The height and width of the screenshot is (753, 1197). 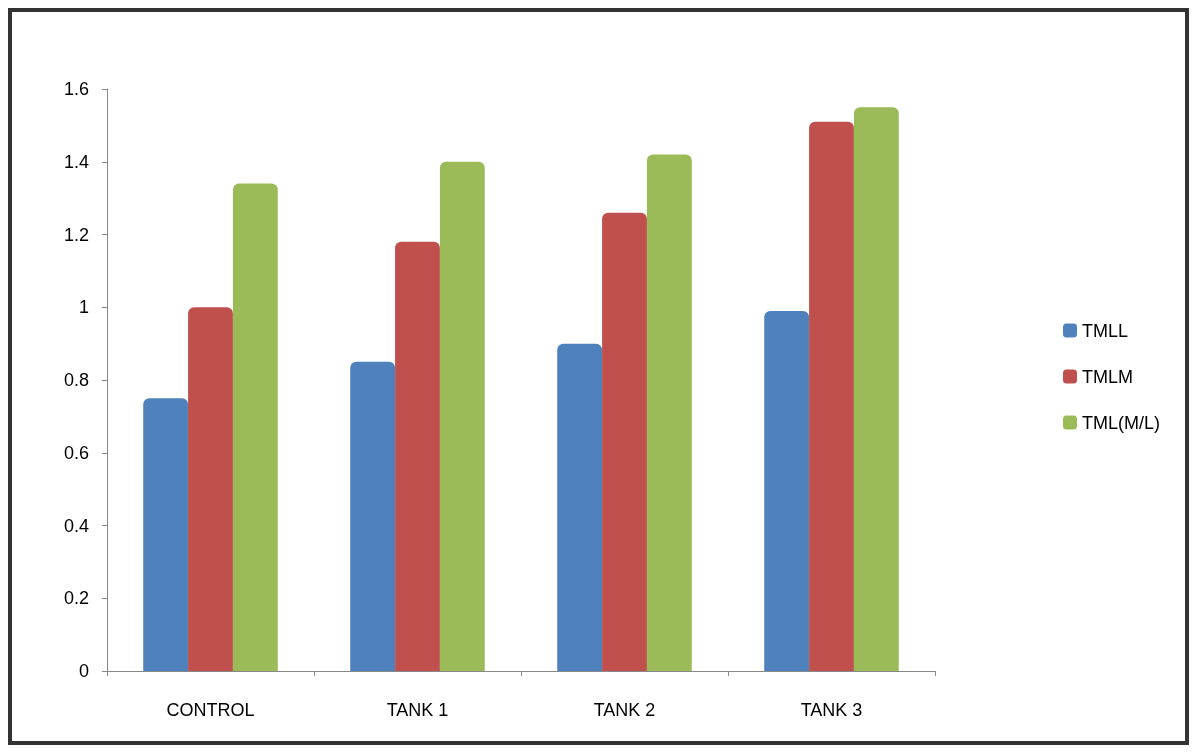 I want to click on x-tick-label: CONTROL, so click(x=210, y=710).